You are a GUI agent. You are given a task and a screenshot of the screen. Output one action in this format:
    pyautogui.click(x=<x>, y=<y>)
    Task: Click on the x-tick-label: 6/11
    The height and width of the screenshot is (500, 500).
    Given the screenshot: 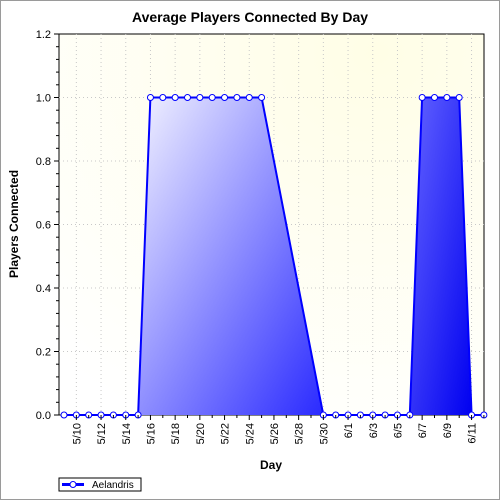 What is the action you would take?
    pyautogui.click(x=473, y=433)
    